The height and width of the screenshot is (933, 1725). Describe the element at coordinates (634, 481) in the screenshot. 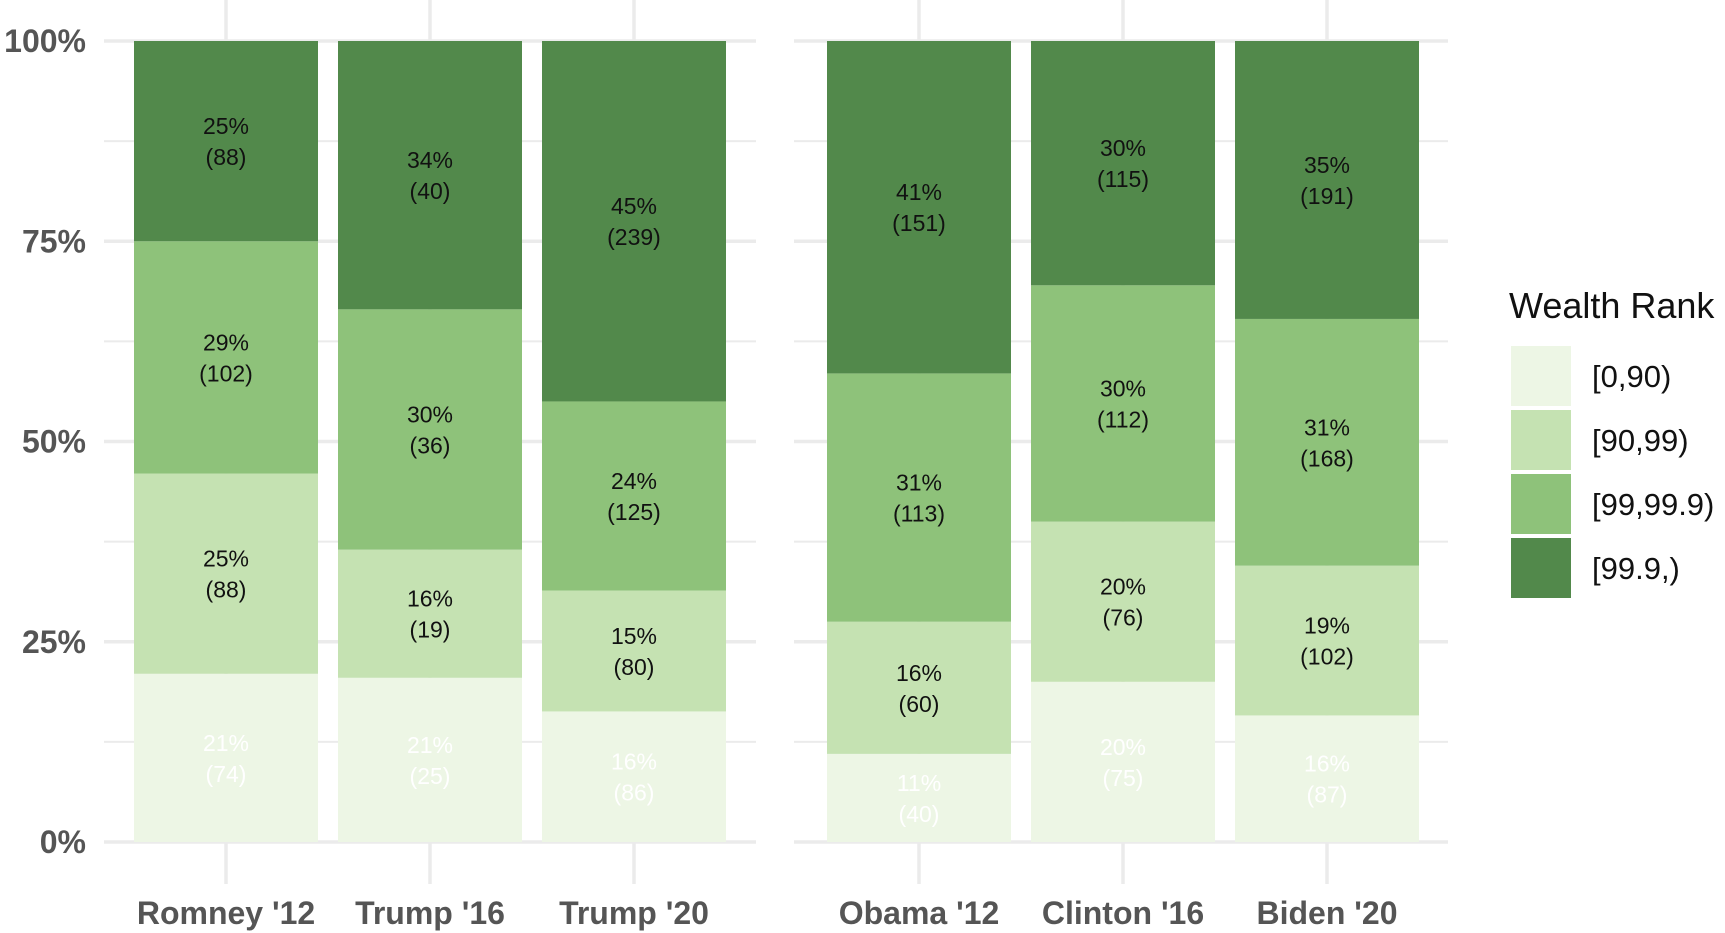

I see `segment-percent-label: 24%` at that location.